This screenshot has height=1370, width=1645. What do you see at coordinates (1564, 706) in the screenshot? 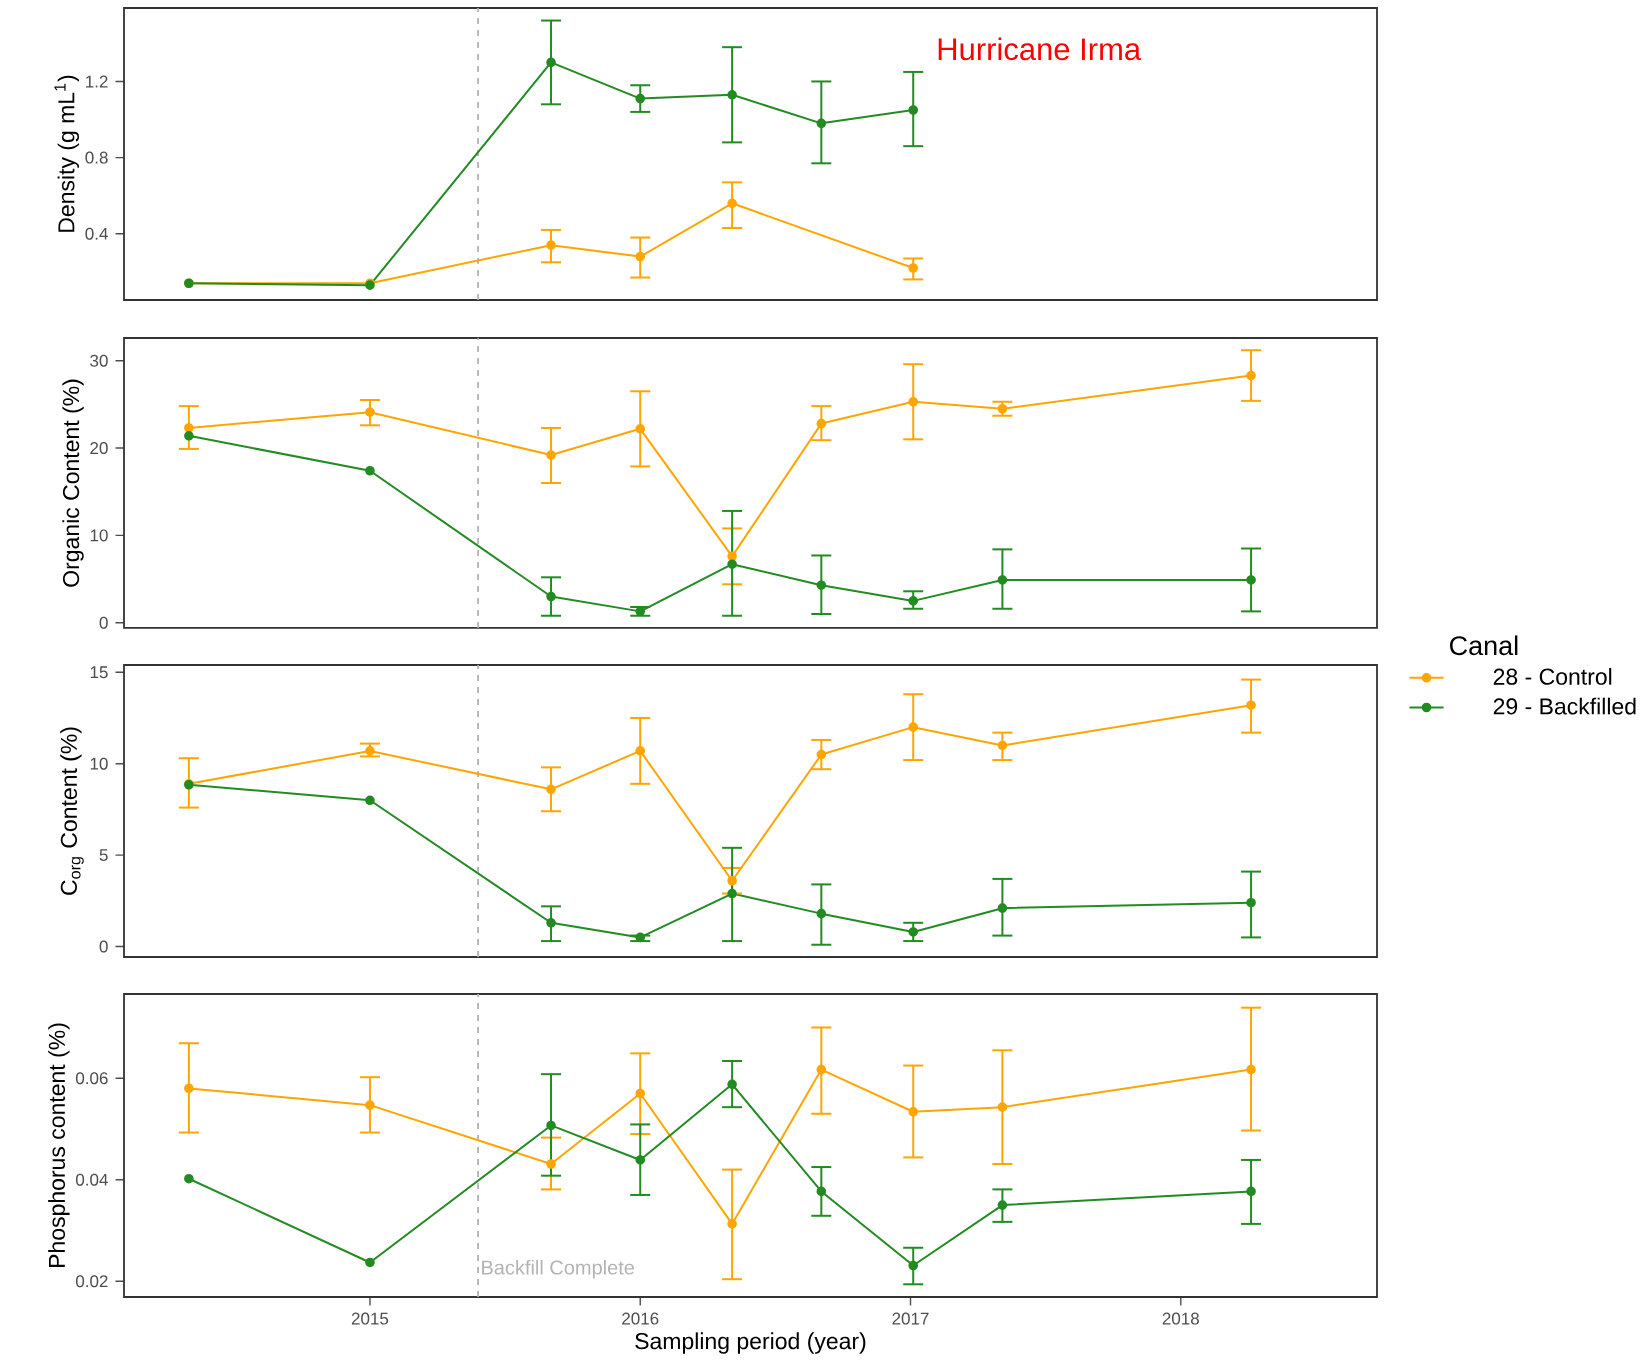
I see `legend-label: 29 - Backfilled` at bounding box center [1564, 706].